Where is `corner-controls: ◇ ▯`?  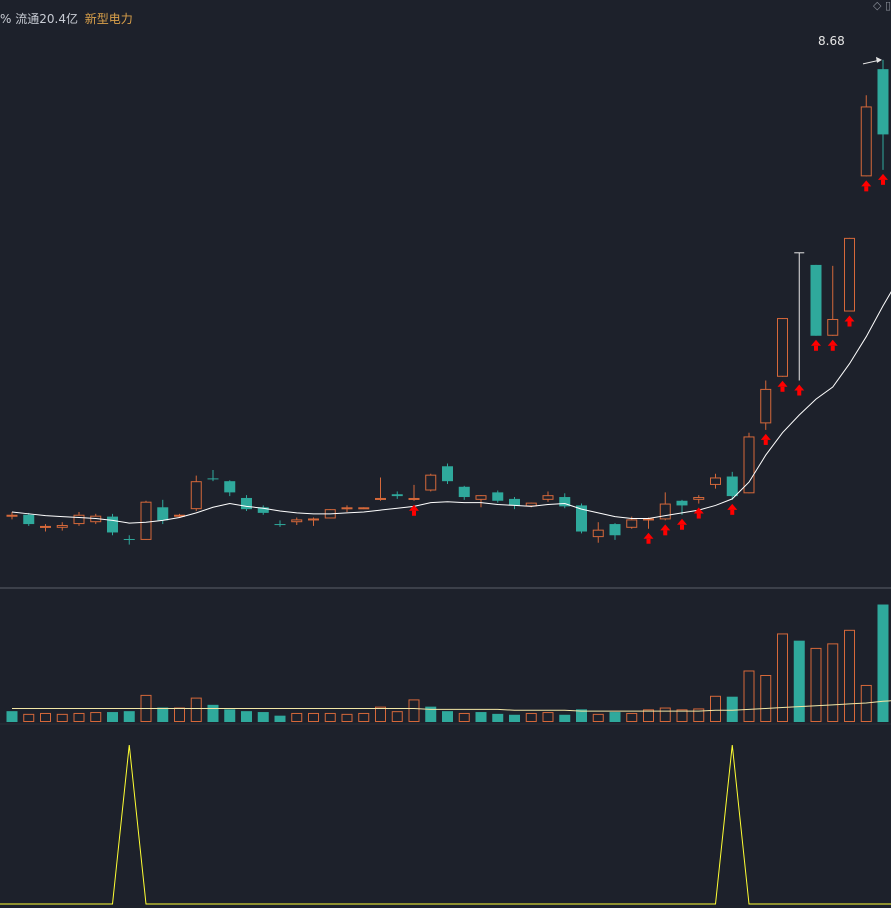
corner-controls: ◇ ▯ is located at coordinates (882, 5).